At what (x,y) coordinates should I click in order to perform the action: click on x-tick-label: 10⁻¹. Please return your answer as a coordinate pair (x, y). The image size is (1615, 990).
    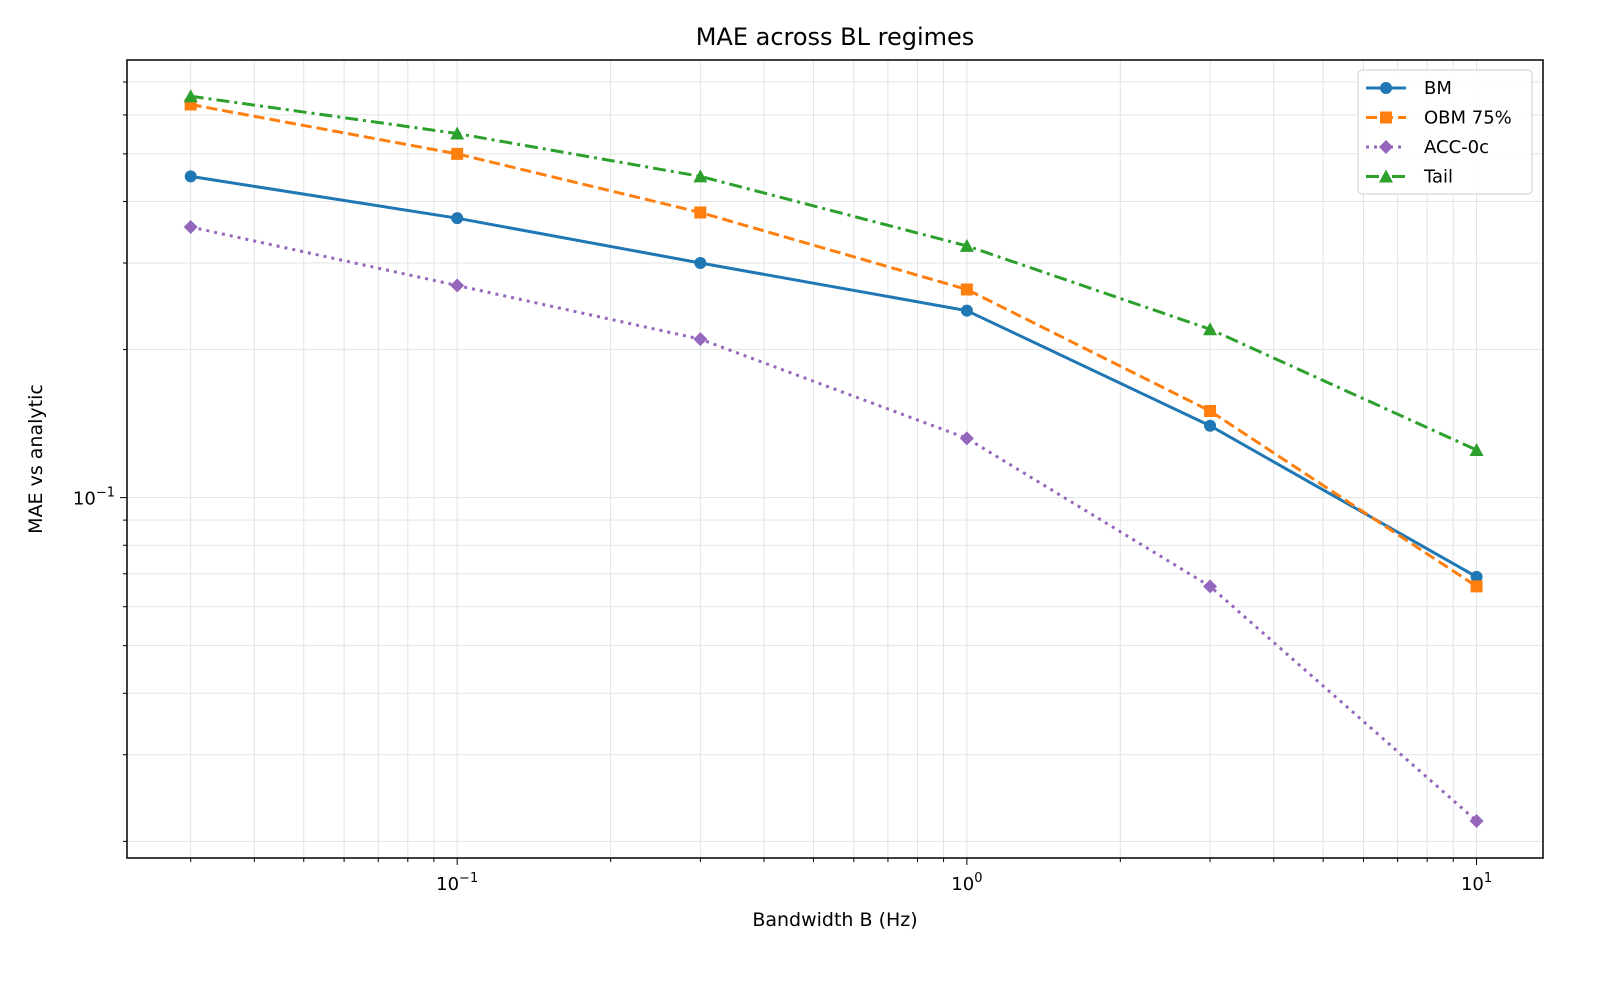
    Looking at the image, I should click on (457, 883).